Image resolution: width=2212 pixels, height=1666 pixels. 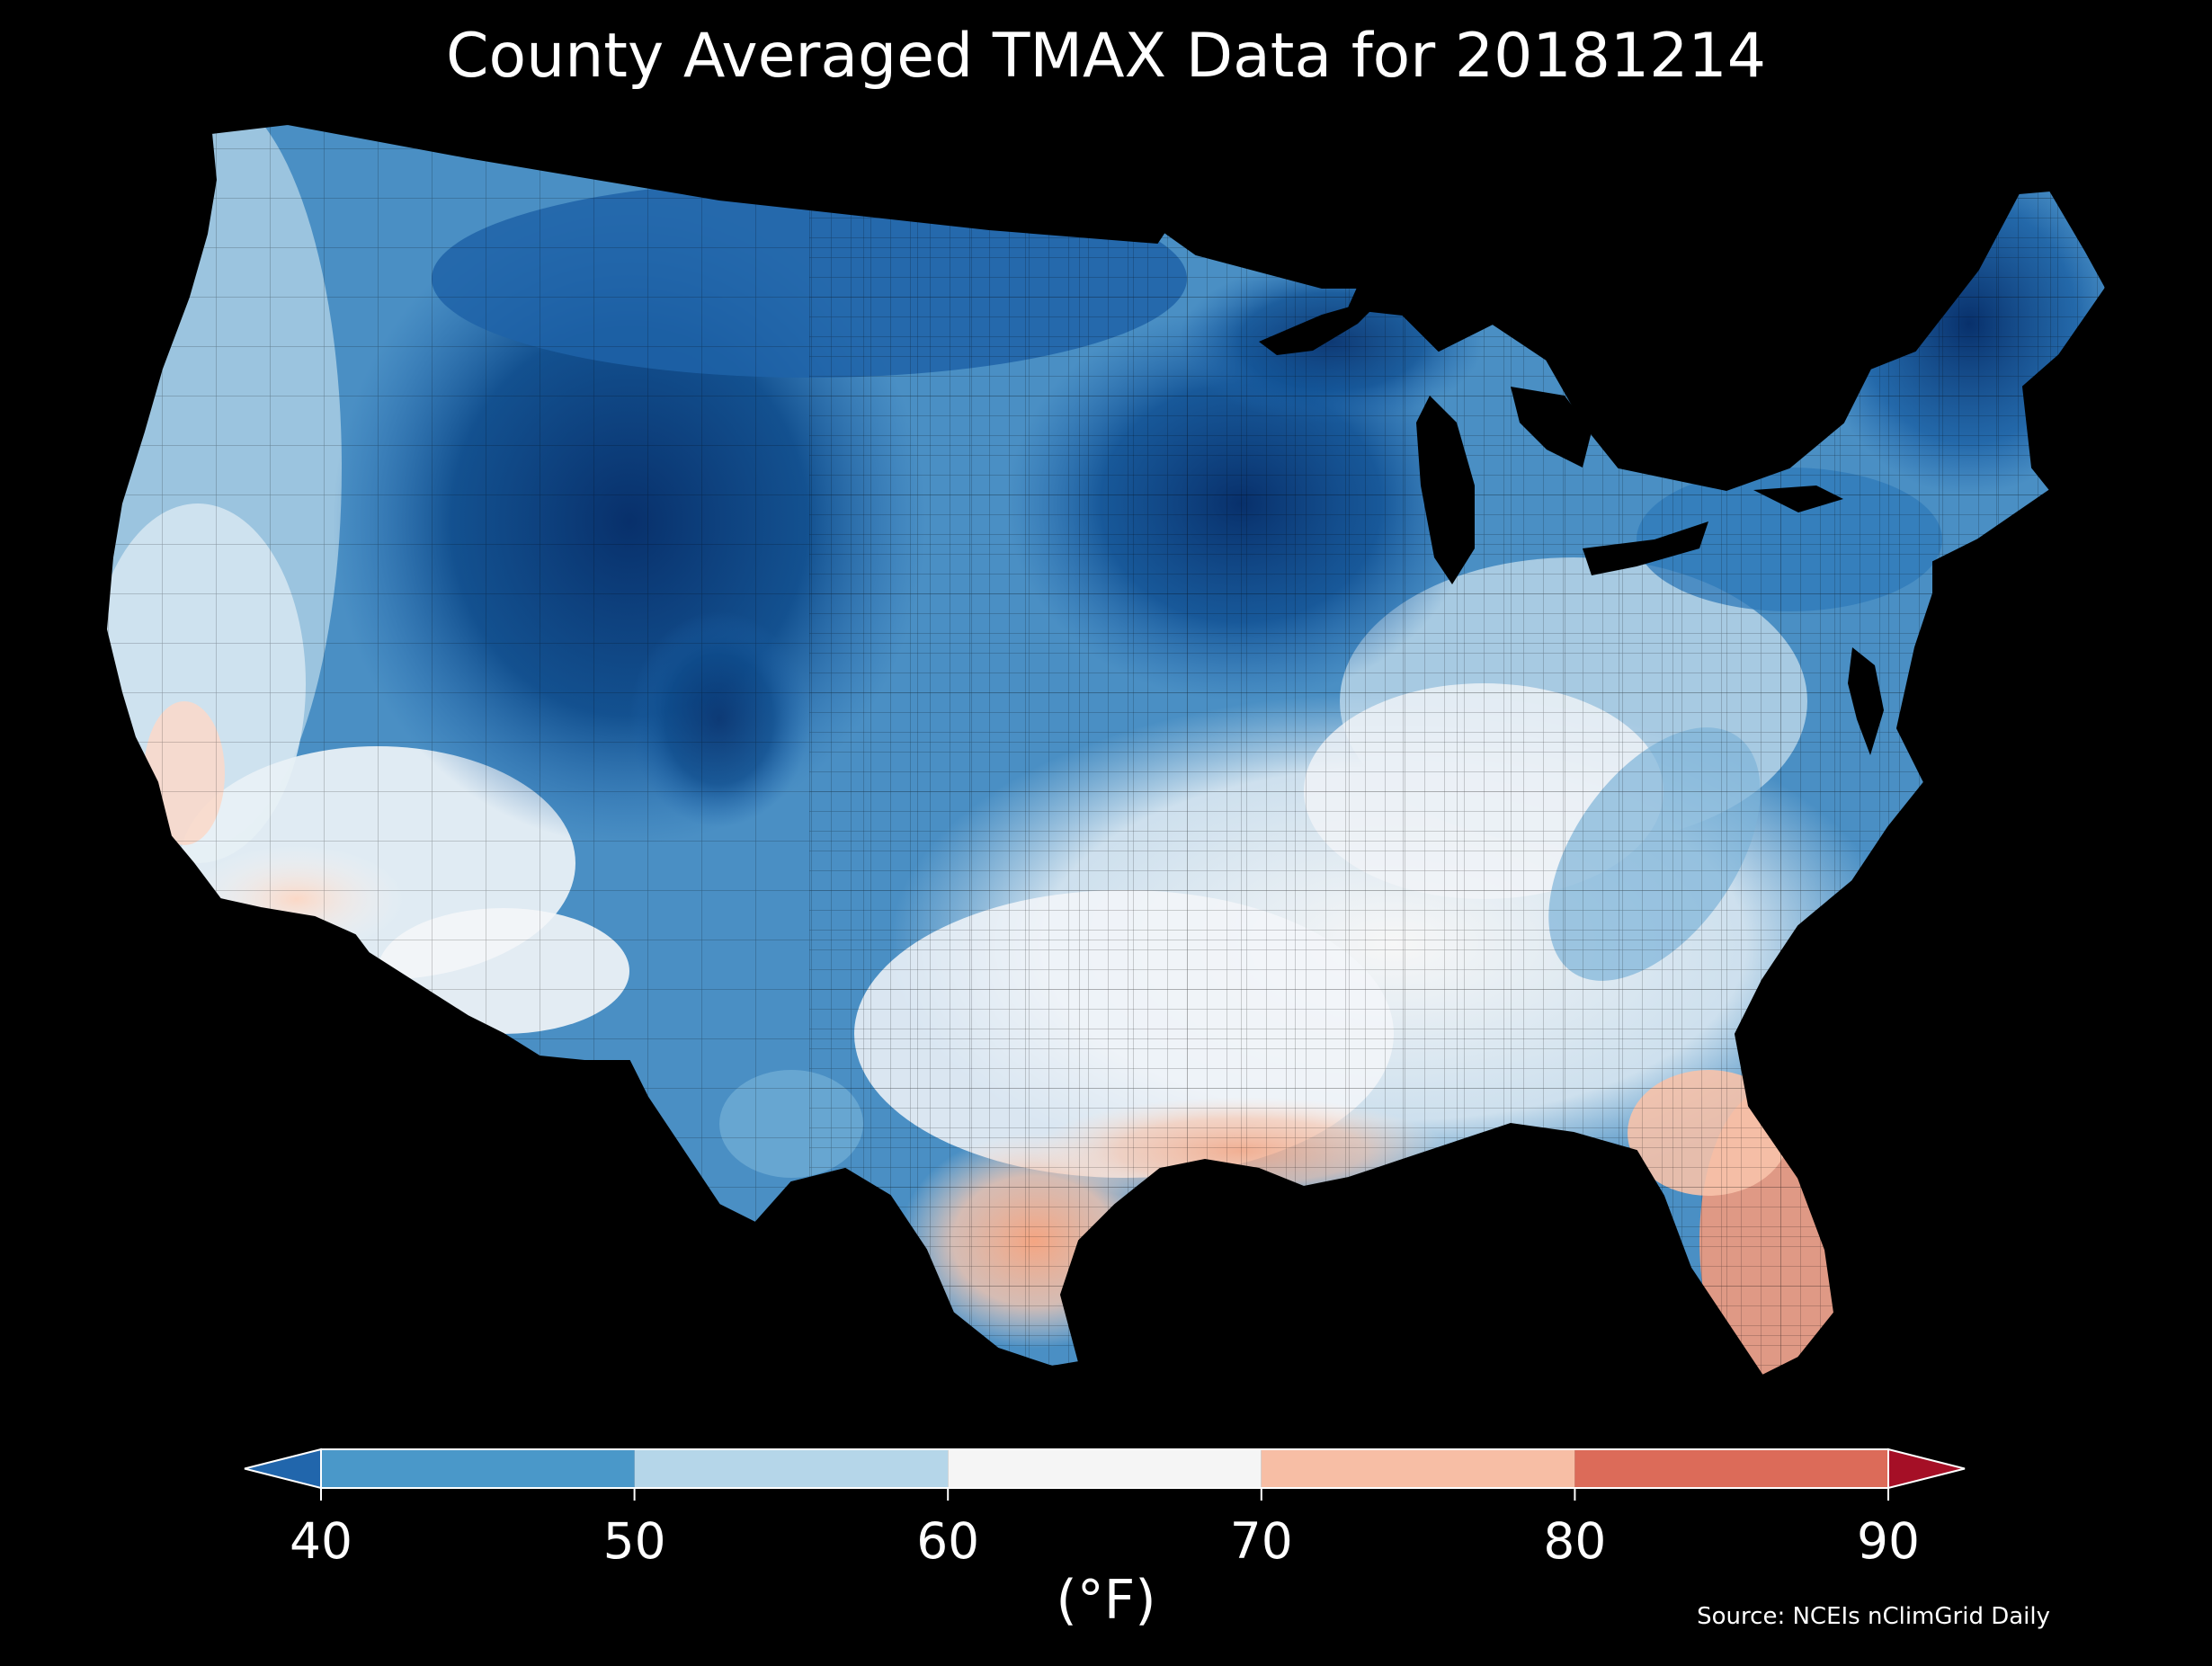 What do you see at coordinates (1574, 1541) in the screenshot?
I see `colorbar-tick-label: 80` at bounding box center [1574, 1541].